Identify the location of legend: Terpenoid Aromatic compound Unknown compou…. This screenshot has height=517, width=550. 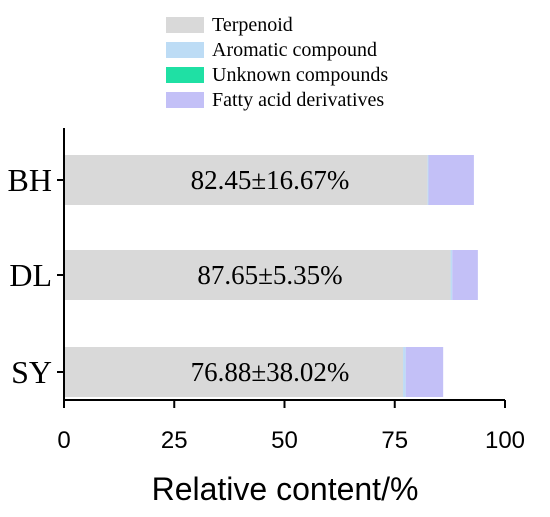
(277, 62).